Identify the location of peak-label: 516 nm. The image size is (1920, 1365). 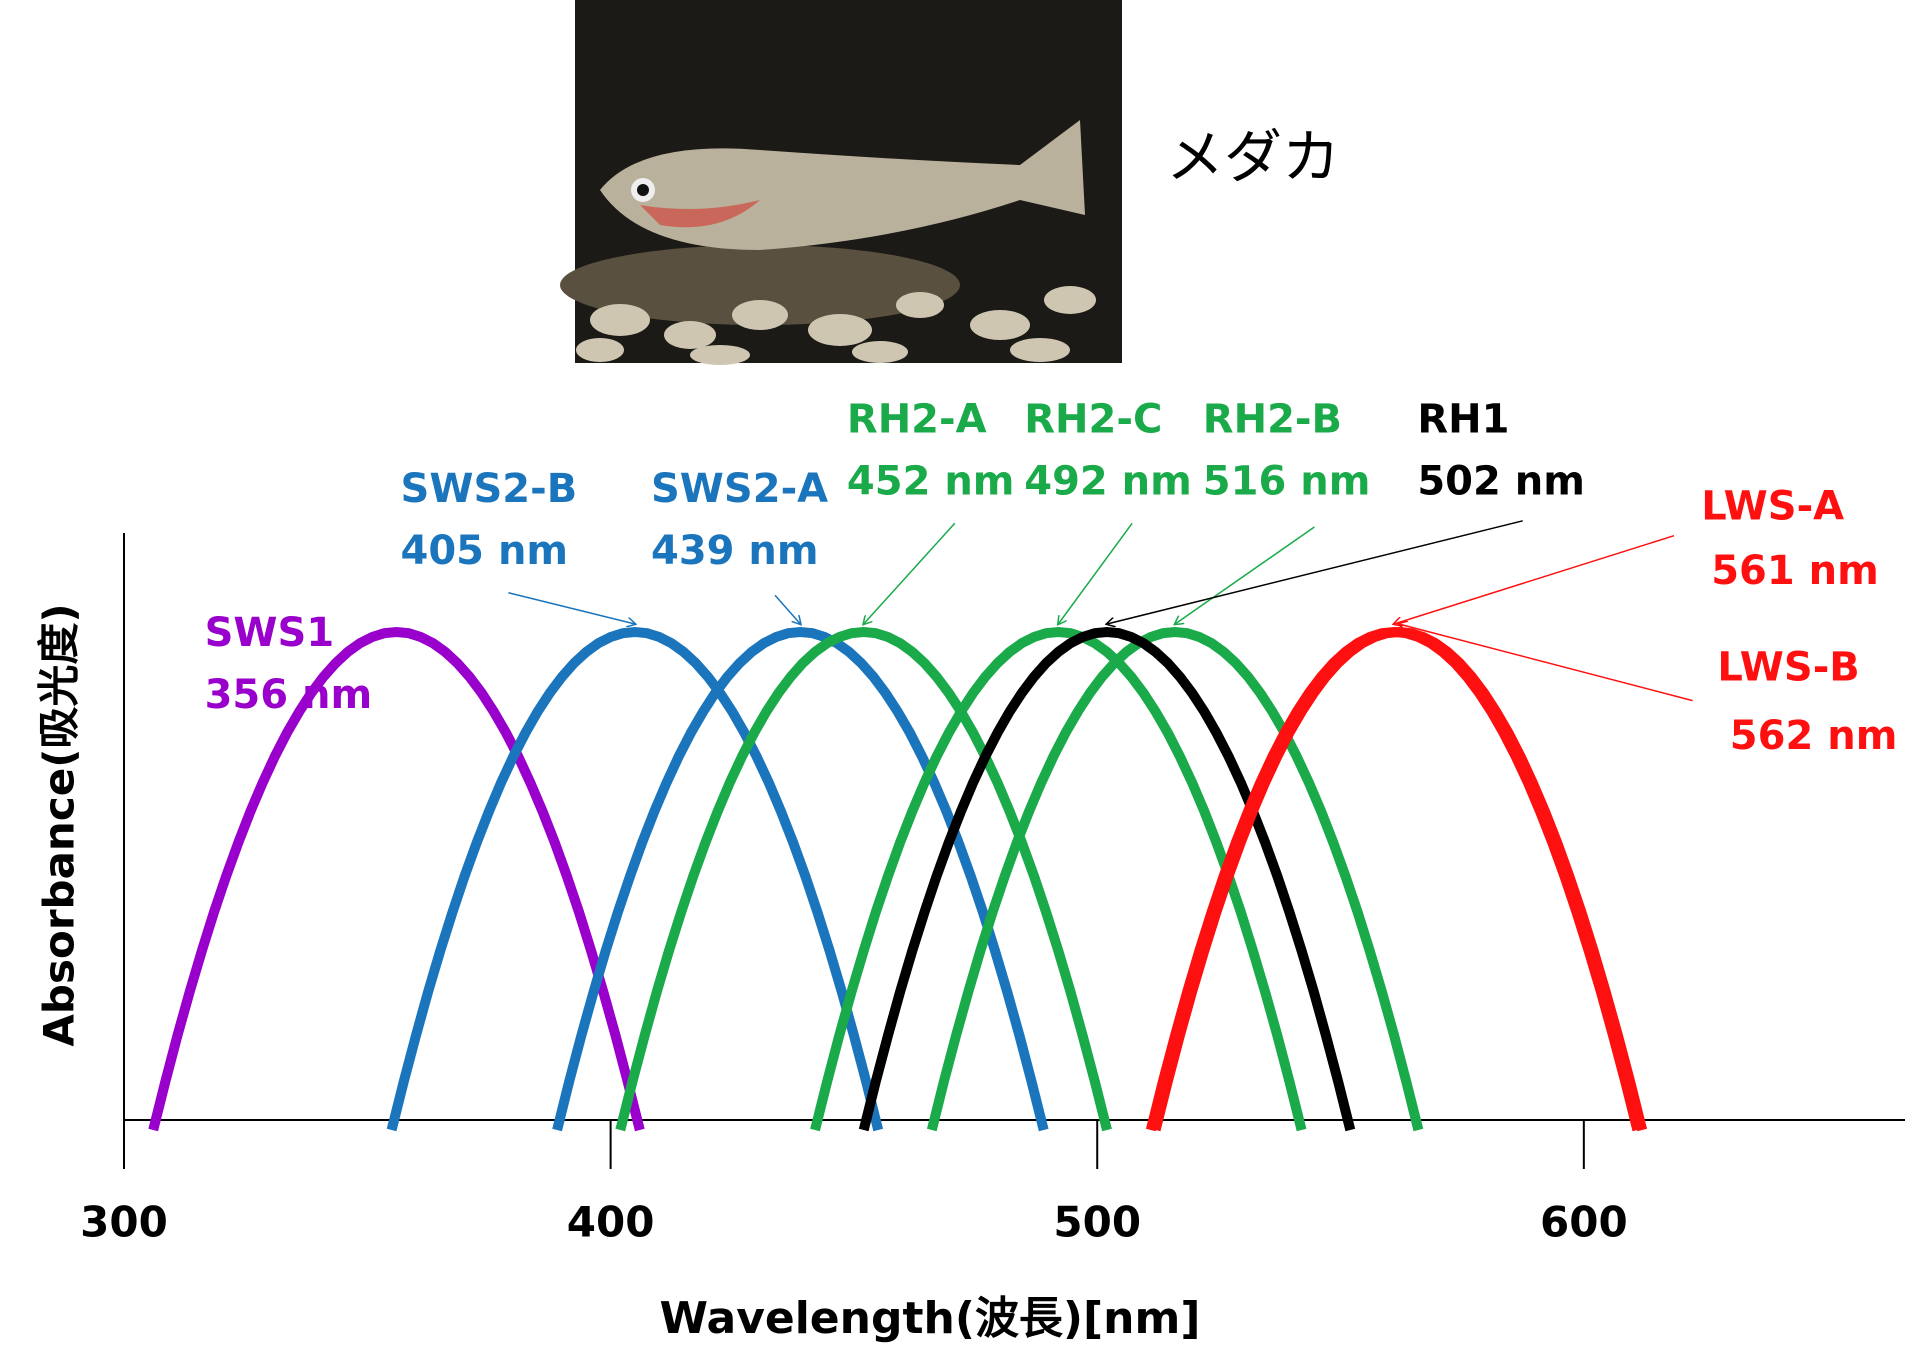
(1287, 482).